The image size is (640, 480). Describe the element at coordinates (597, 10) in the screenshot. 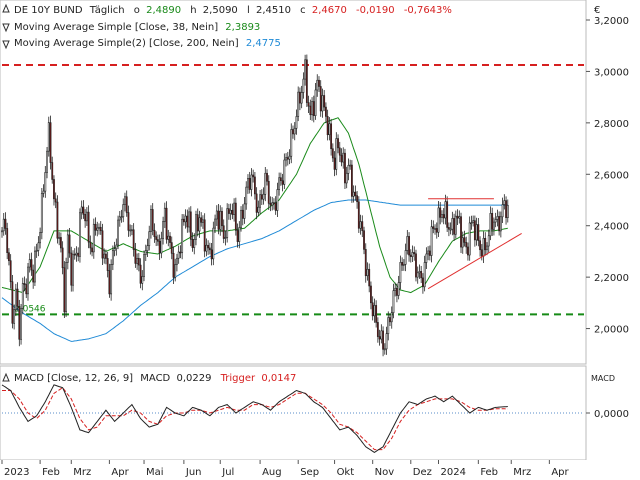

I see `currency-label: €` at that location.